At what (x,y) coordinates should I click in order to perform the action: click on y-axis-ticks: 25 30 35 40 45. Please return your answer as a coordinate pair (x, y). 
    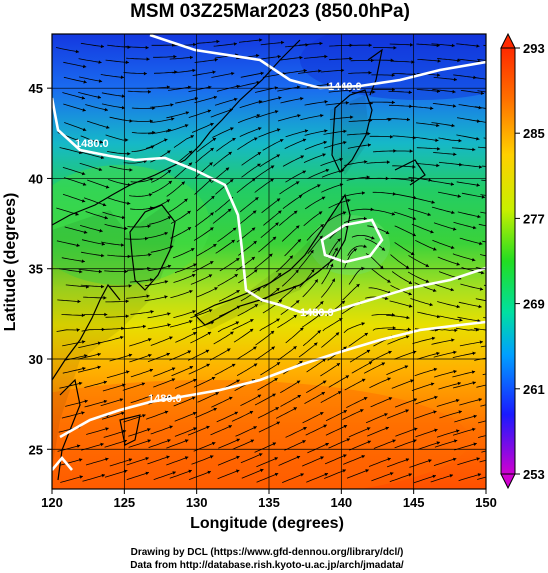
    Looking at the image, I should click on (40, 269).